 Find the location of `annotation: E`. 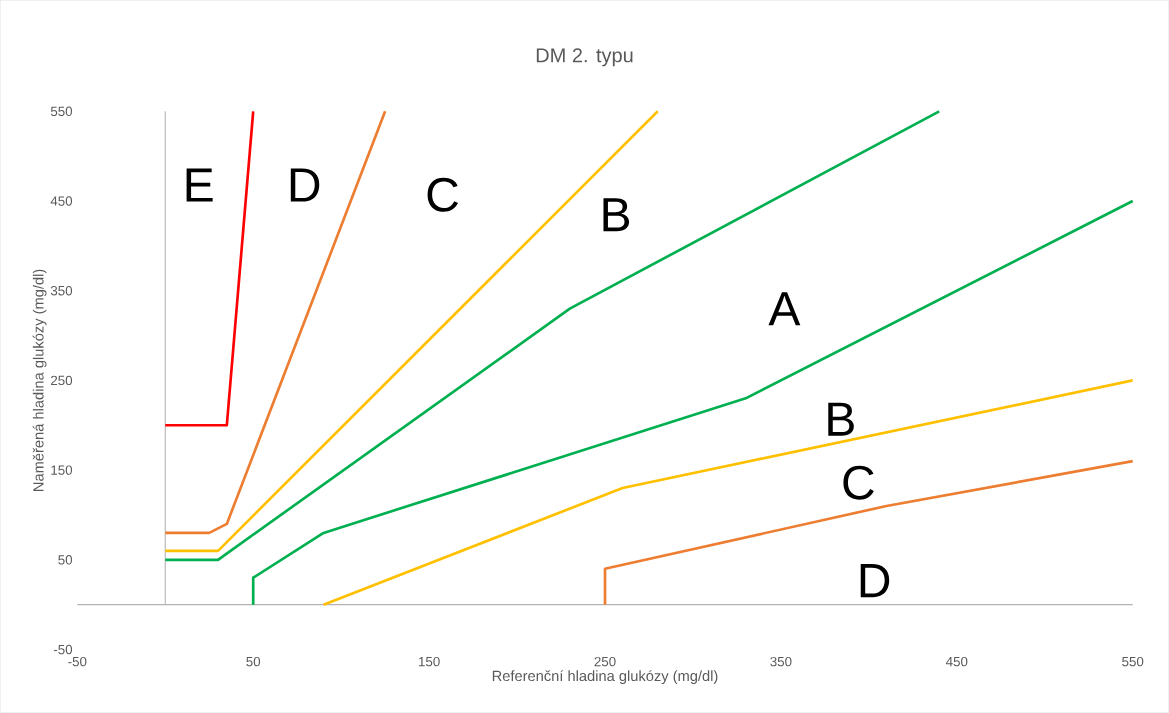

annotation: E is located at coordinates (199, 185).